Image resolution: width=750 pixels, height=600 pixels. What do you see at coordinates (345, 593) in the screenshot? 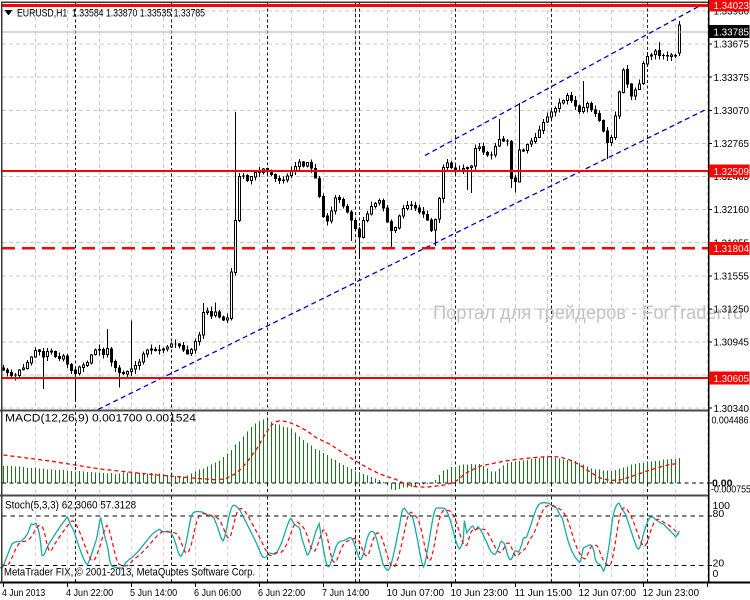
I see `svg-text: 7 Jun 14:00` at bounding box center [345, 593].